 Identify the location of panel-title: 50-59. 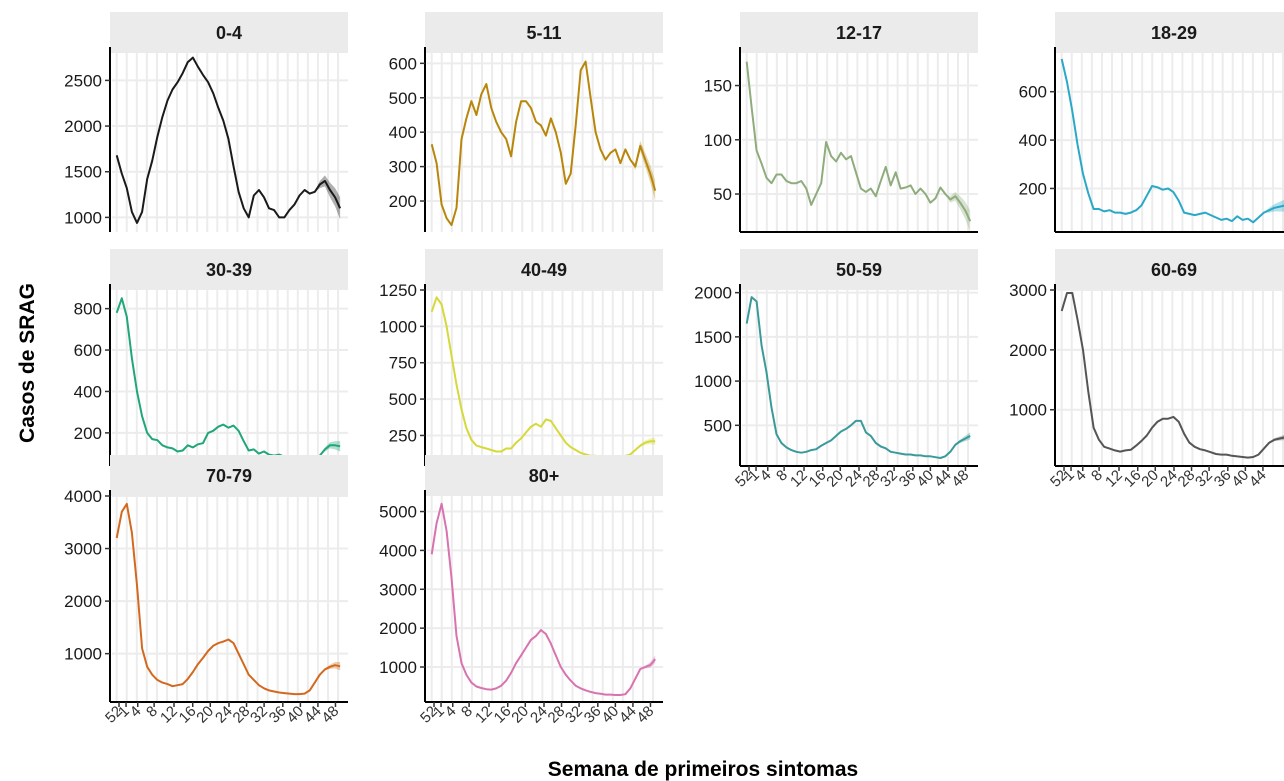
(859, 270).